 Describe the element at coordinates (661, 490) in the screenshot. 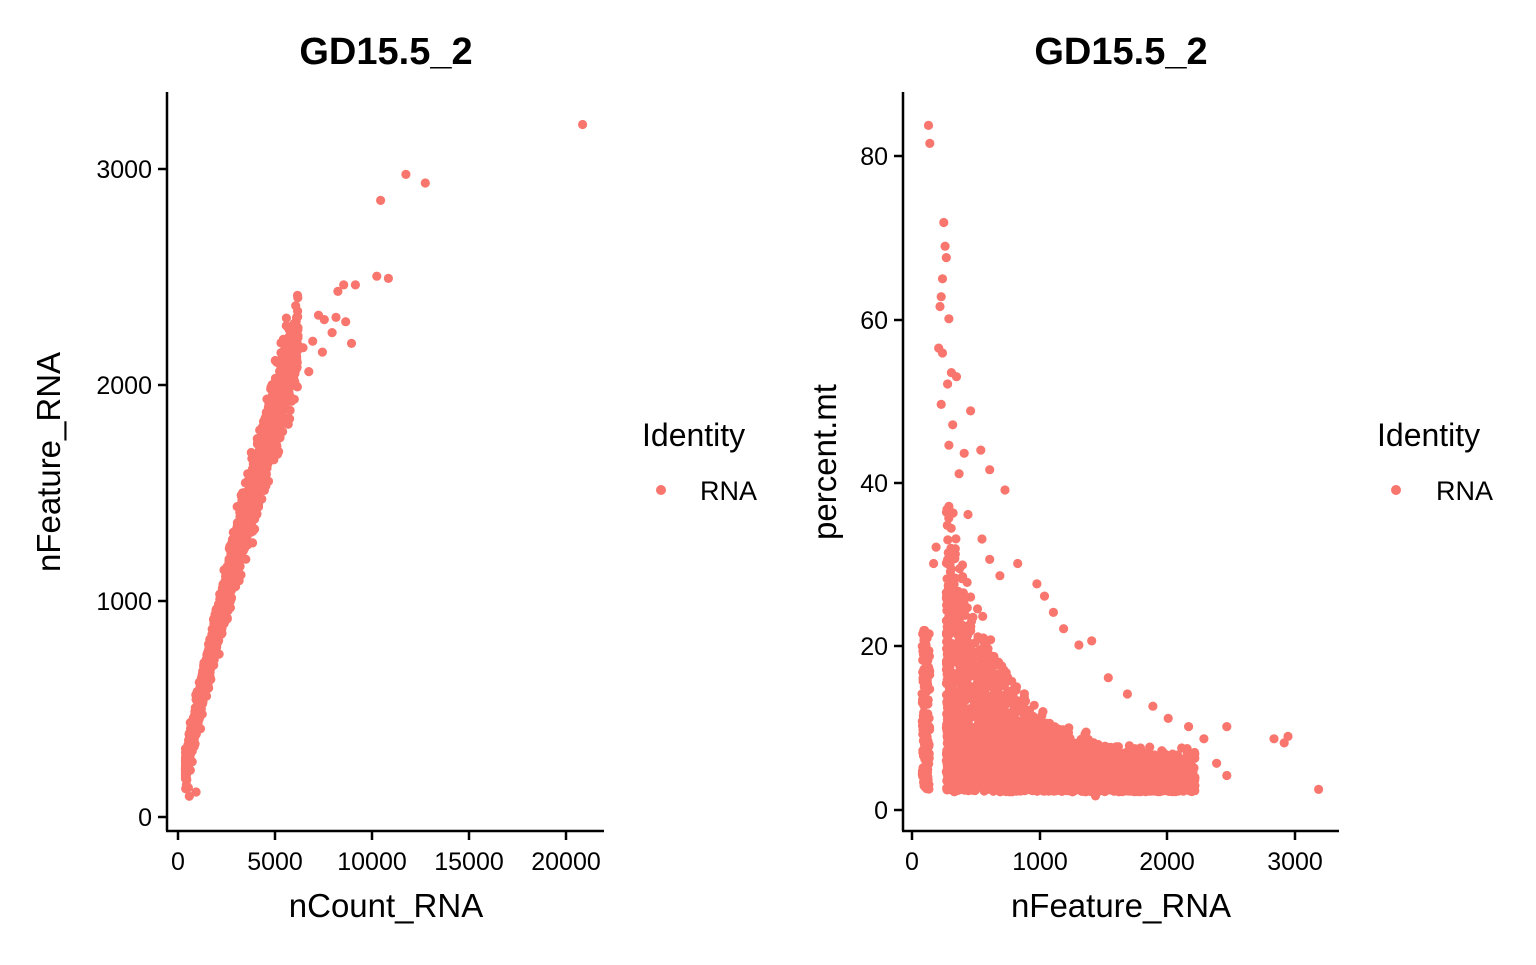

I see `panel-1-legend-key` at that location.